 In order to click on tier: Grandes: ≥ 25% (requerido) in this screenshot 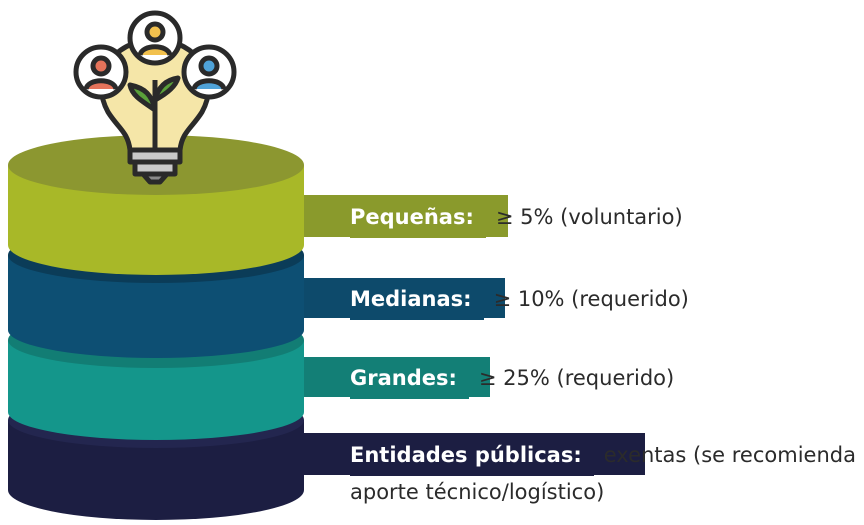, I will do `click(512, 378)`.